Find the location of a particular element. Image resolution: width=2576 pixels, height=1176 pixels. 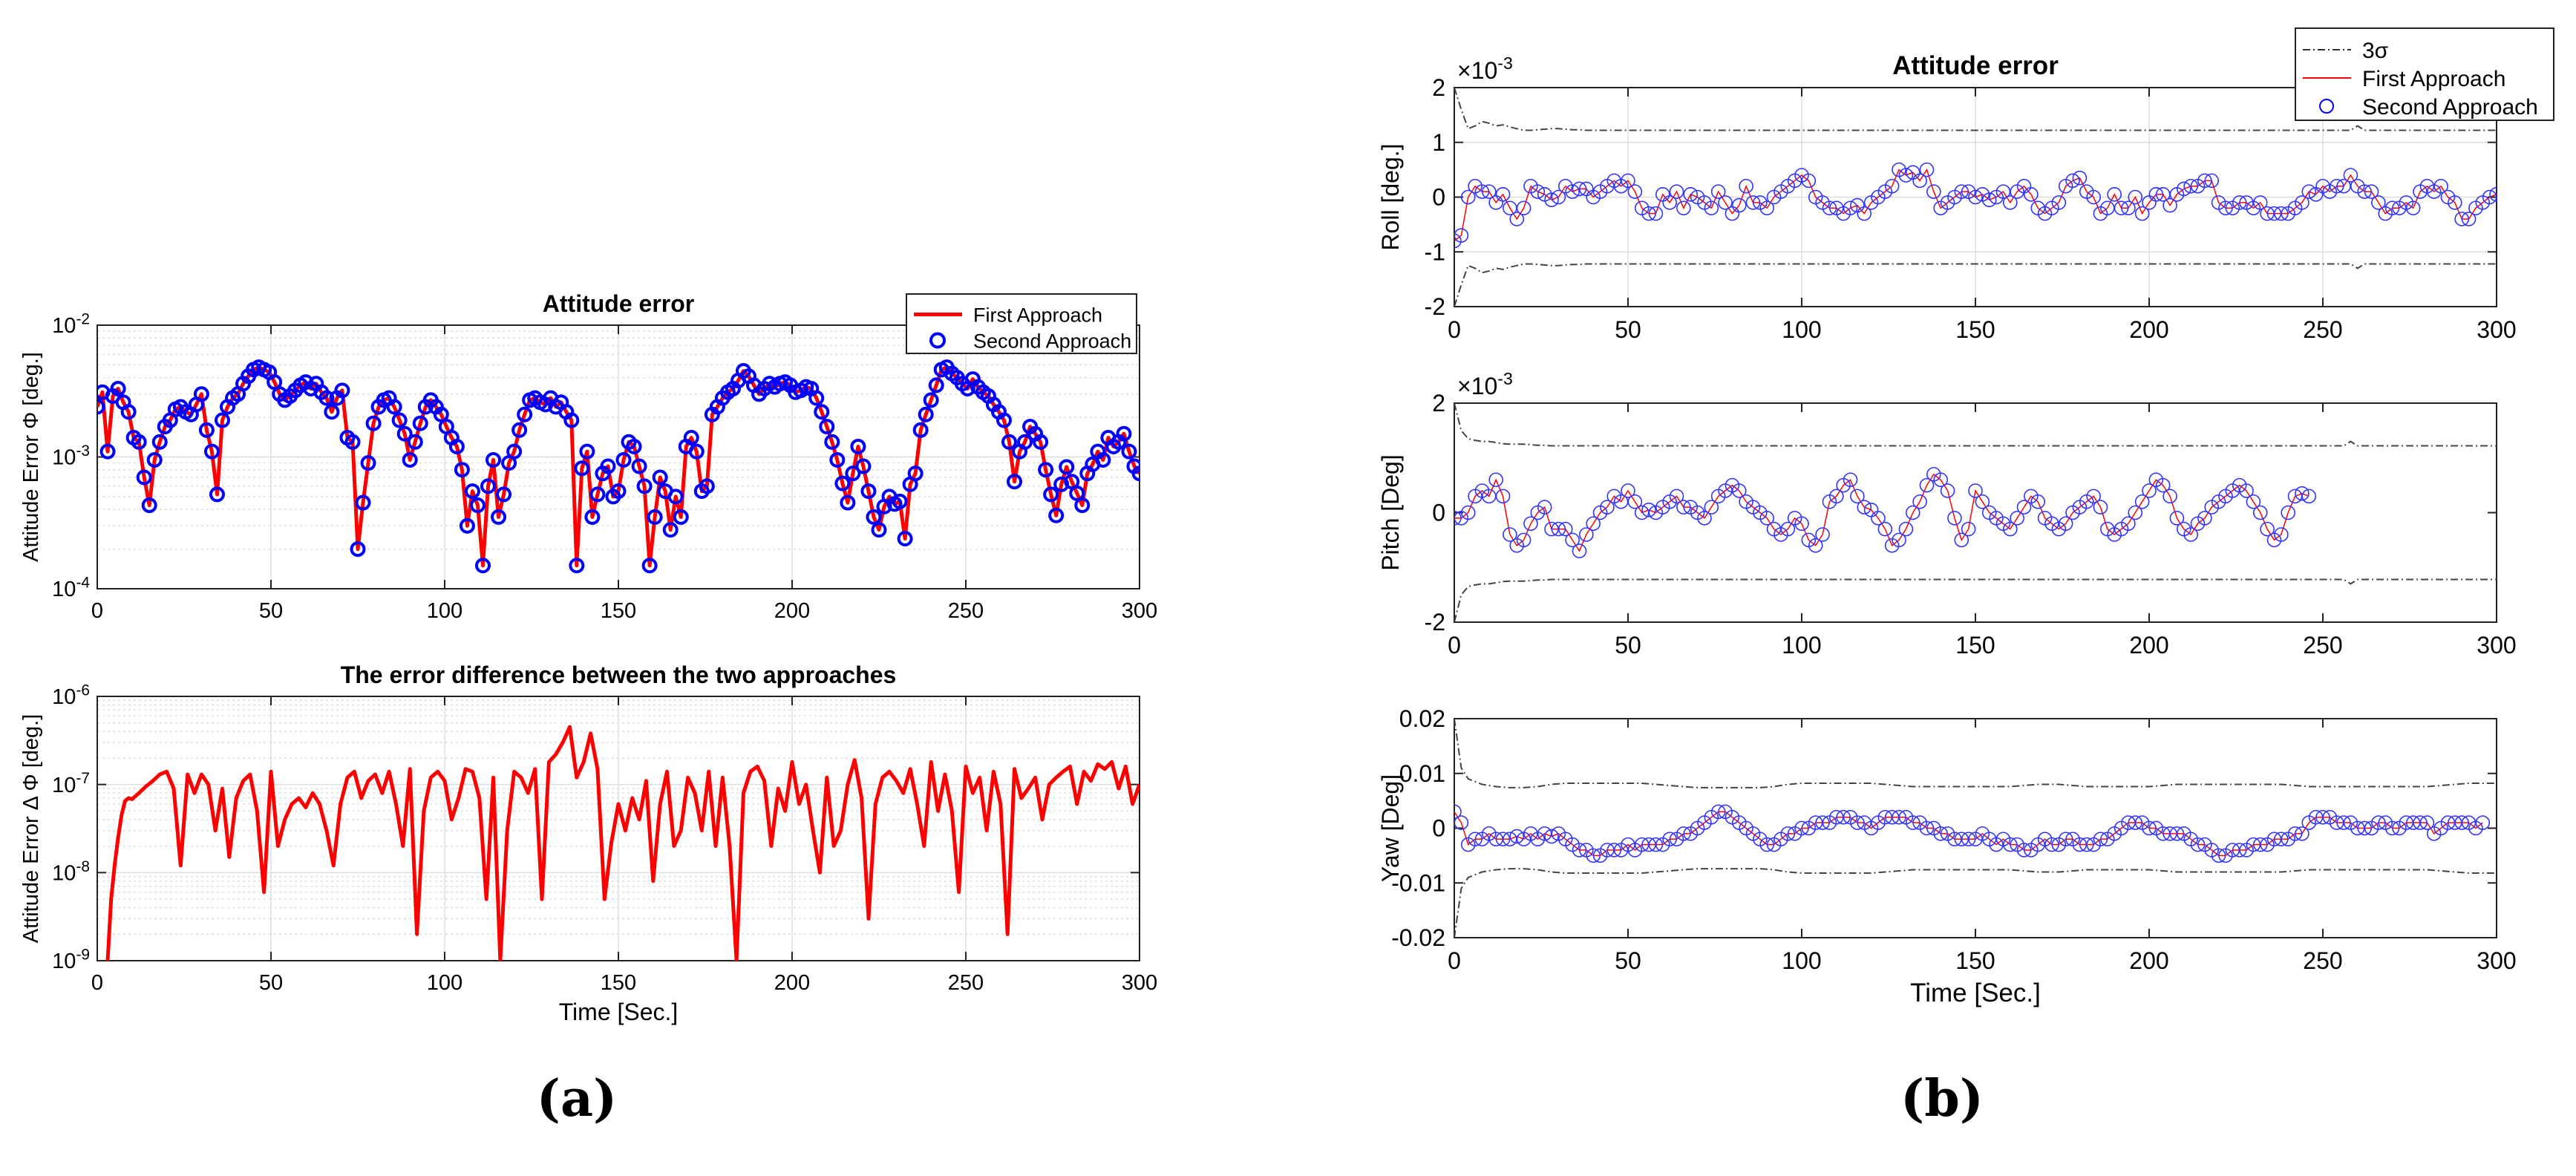

b-yaw-xtick-label: 300 is located at coordinates (2496, 960).